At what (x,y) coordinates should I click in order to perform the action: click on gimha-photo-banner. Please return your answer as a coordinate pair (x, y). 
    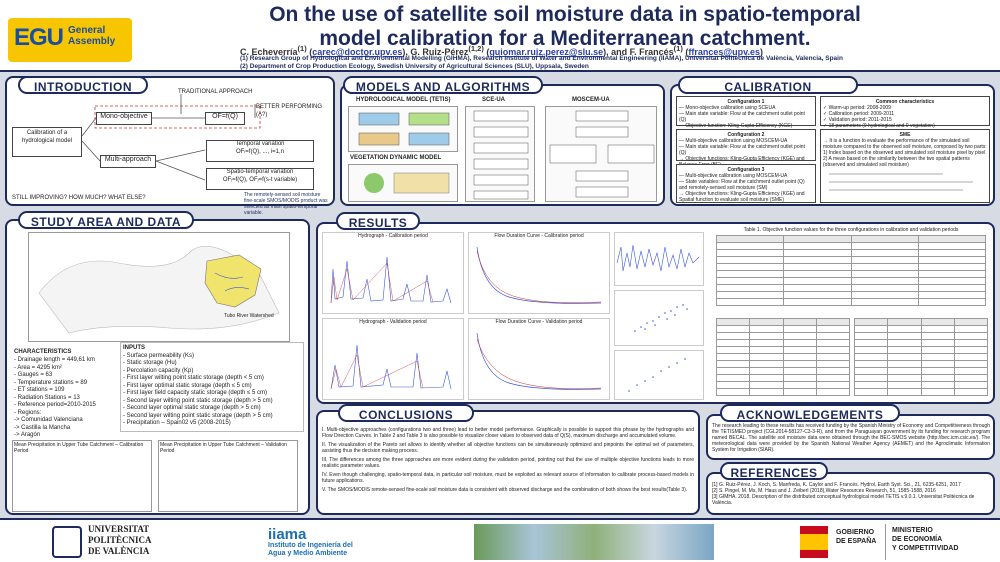
    Looking at the image, I should click on (594, 542).